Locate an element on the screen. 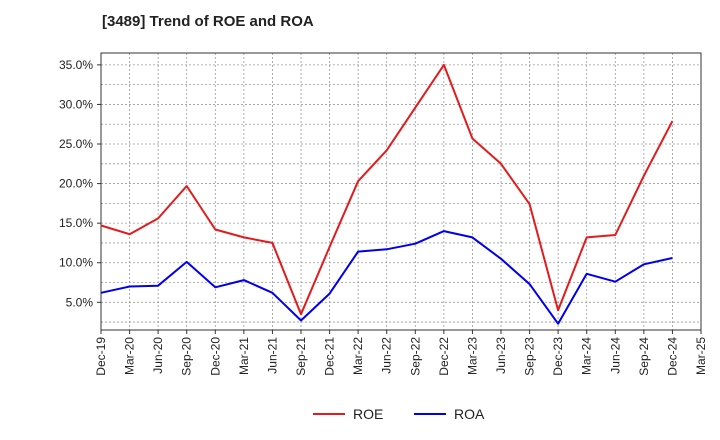  x-tick-label: Sep-23 is located at coordinates (530, 356).